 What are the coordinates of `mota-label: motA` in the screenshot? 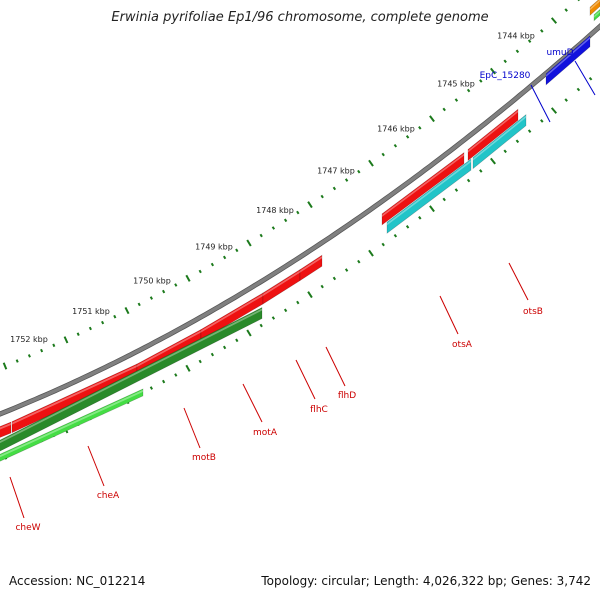 It's located at (265, 433).